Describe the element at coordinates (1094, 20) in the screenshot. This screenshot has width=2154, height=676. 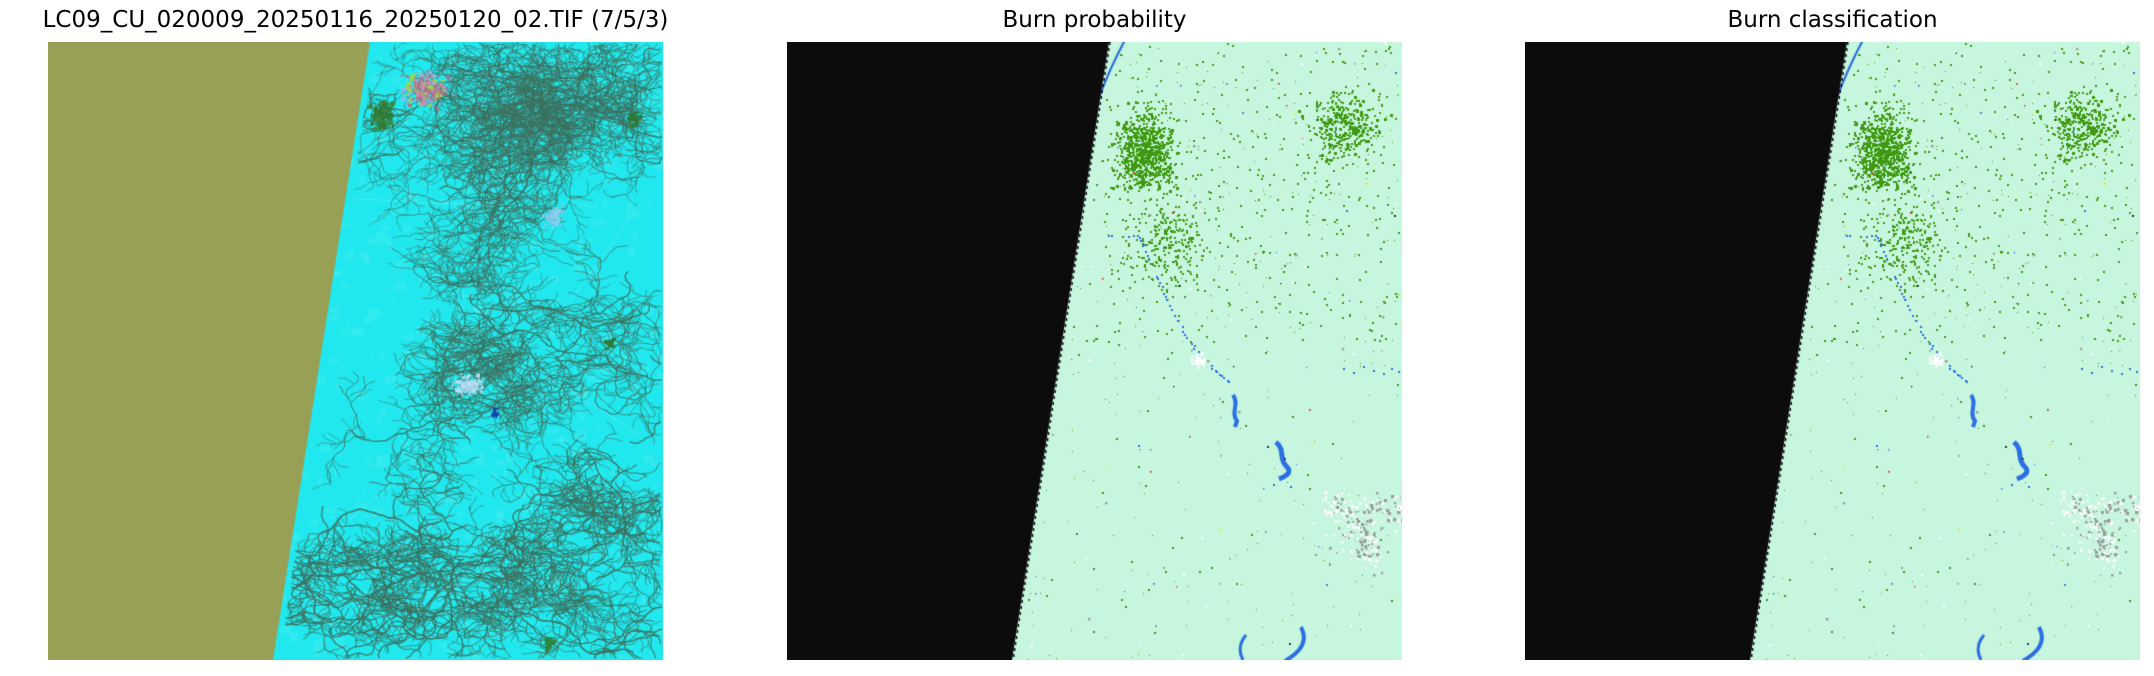
I see `panel-title-burn-probability: Burn probability` at that location.